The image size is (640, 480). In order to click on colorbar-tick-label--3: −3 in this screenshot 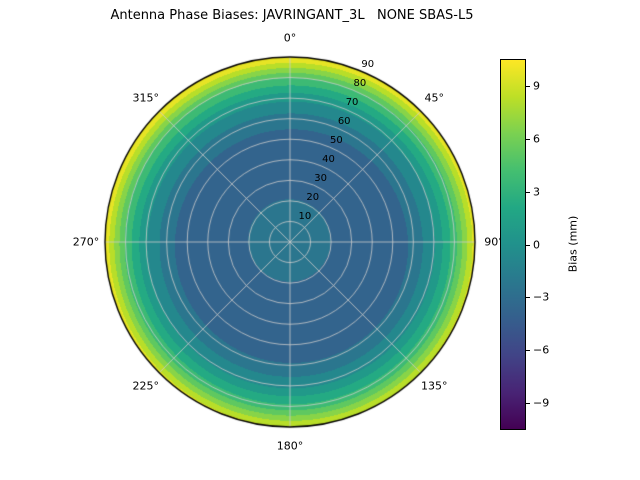, I will do `click(541, 297)`.